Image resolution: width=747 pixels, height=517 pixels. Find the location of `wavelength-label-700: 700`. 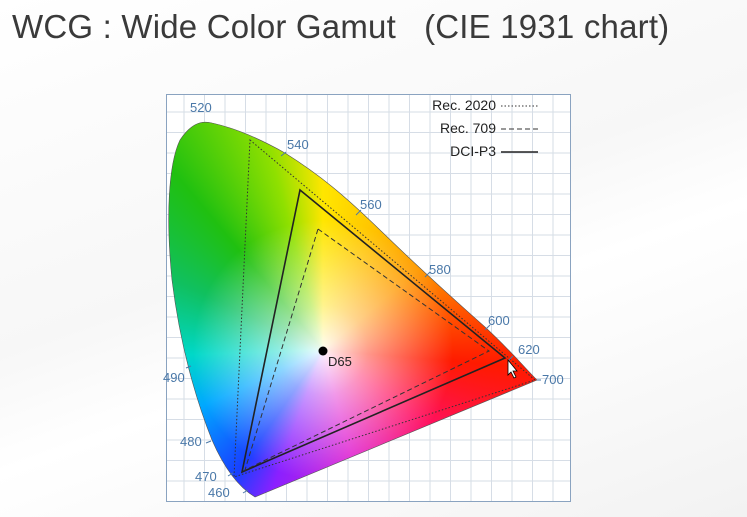

wavelength-label-700: 700 is located at coordinates (553, 379).